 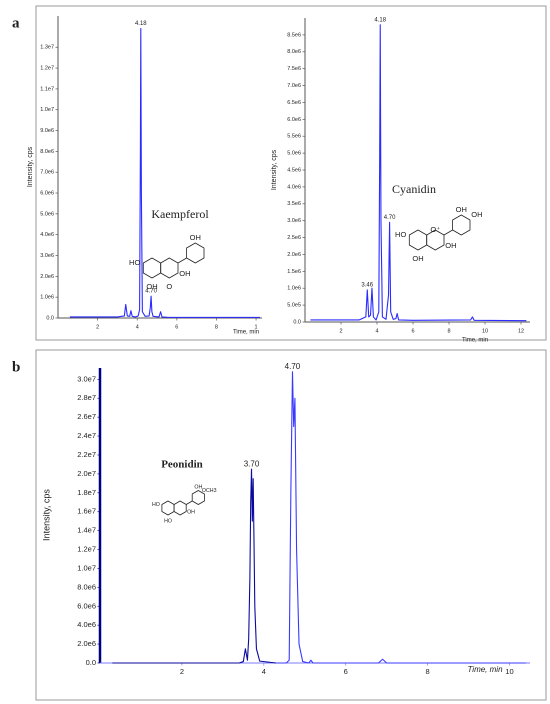 What do you see at coordinates (294, 69) in the screenshot?
I see `y-tick-label: 7.5e6` at bounding box center [294, 69].